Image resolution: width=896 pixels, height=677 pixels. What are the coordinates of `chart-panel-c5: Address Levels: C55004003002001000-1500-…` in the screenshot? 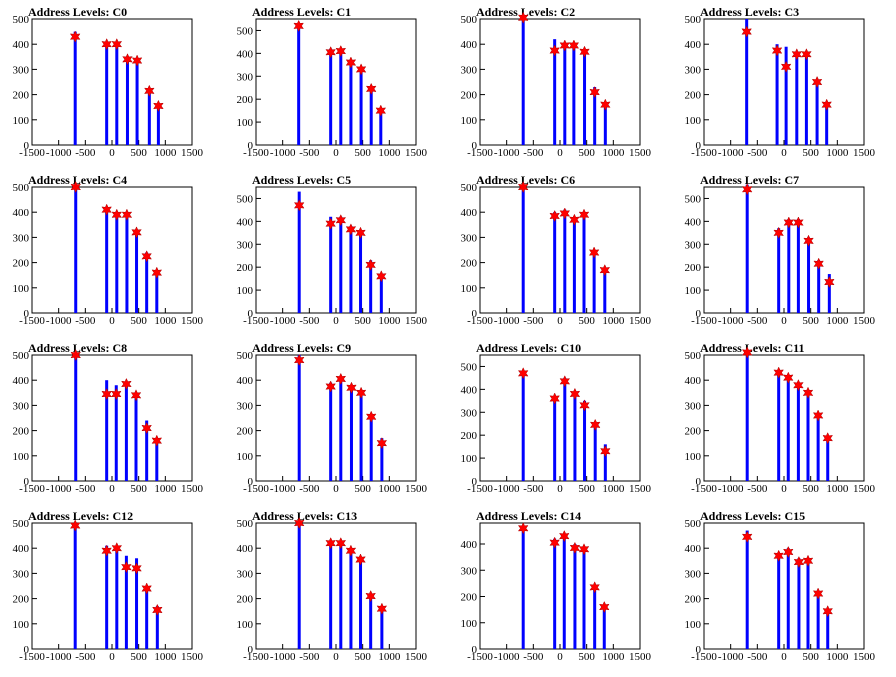 It's located at (332, 250).